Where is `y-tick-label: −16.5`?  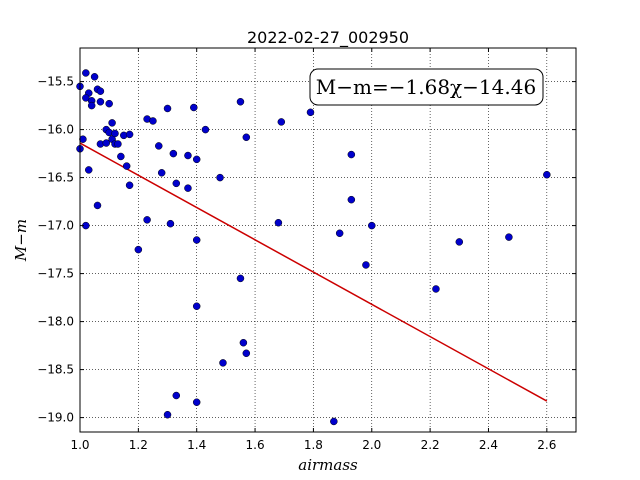 y-tick-label: −16.5 is located at coordinates (55, 178).